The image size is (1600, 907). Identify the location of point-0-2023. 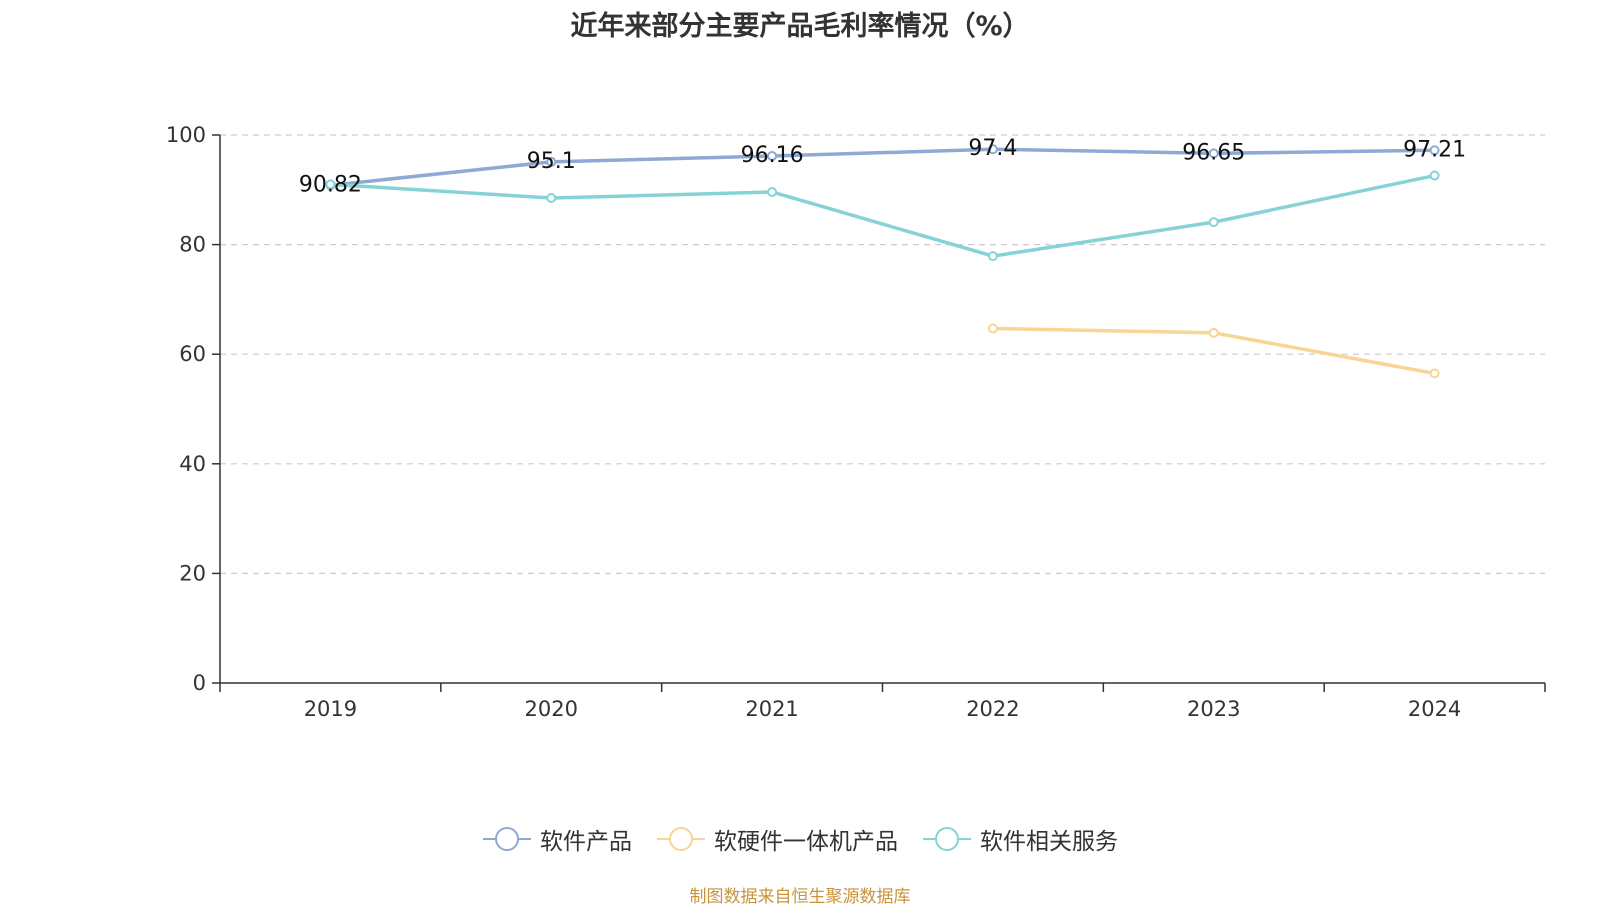
(1213, 153).